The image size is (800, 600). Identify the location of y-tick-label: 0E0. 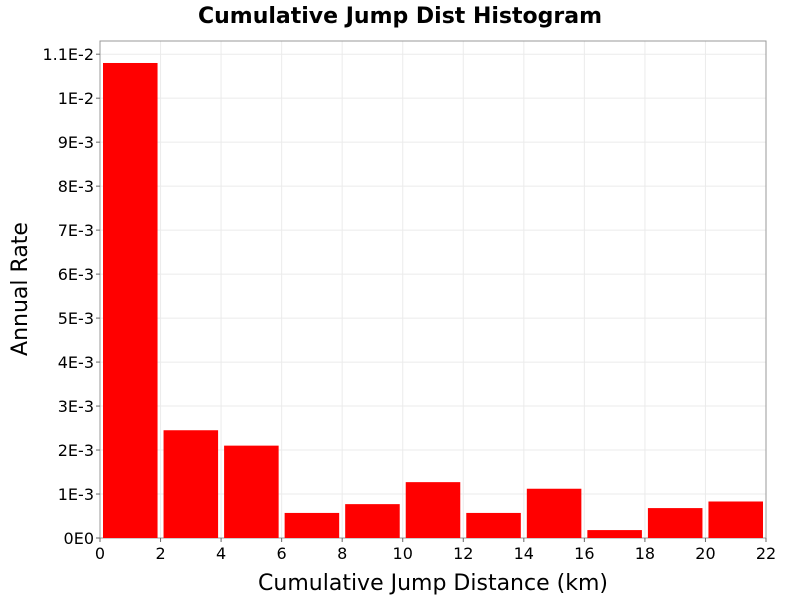
(79, 538).